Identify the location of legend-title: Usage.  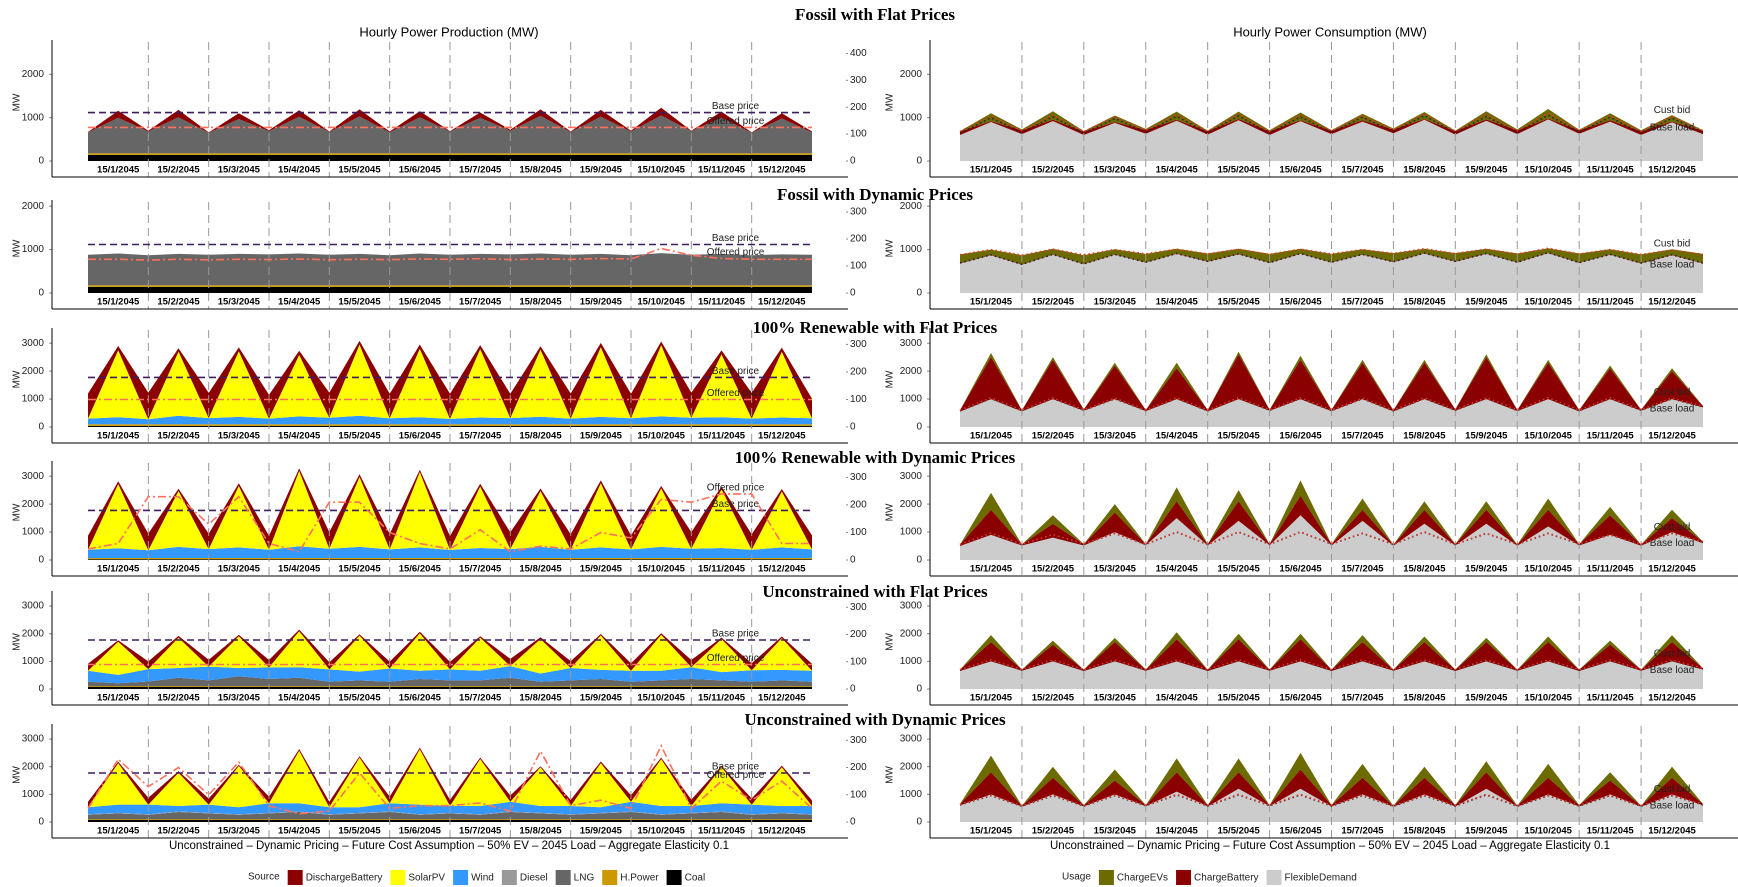
(1076, 877).